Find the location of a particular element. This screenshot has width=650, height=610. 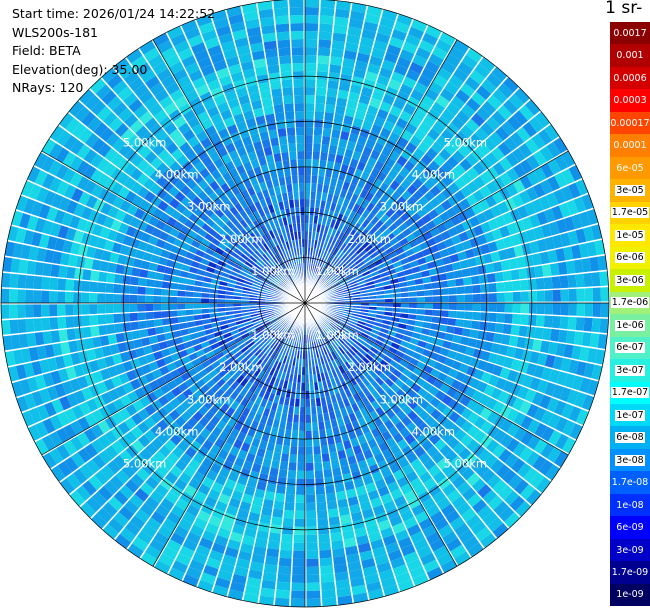

range-ring-label: 1.00km is located at coordinates (272, 271).